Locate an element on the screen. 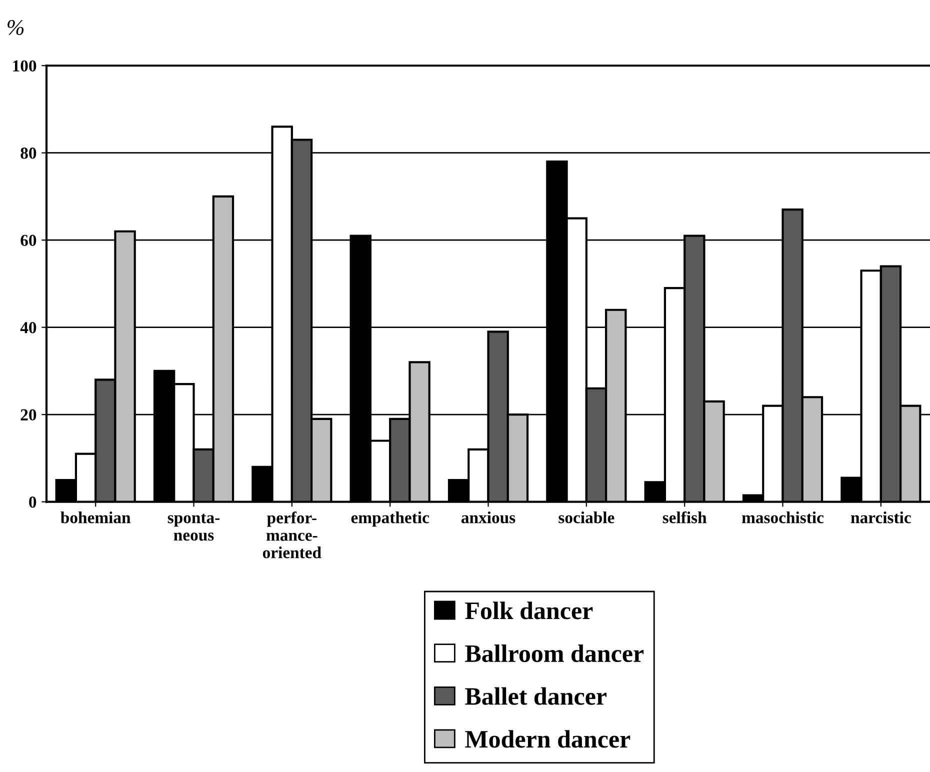 The image size is (930, 772). y-tick-label: 0 is located at coordinates (32, 502).